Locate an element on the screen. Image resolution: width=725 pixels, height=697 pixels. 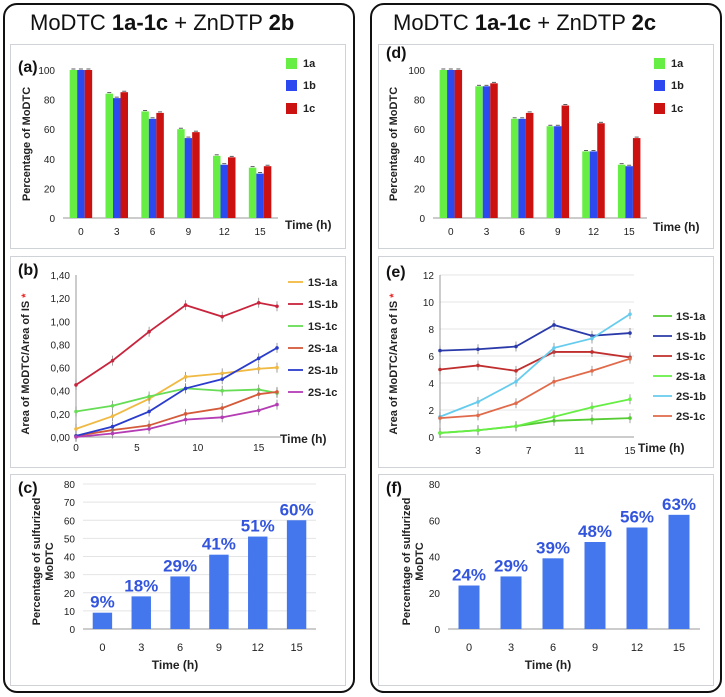
bar-1a-t9 is located at coordinates (550, 172).